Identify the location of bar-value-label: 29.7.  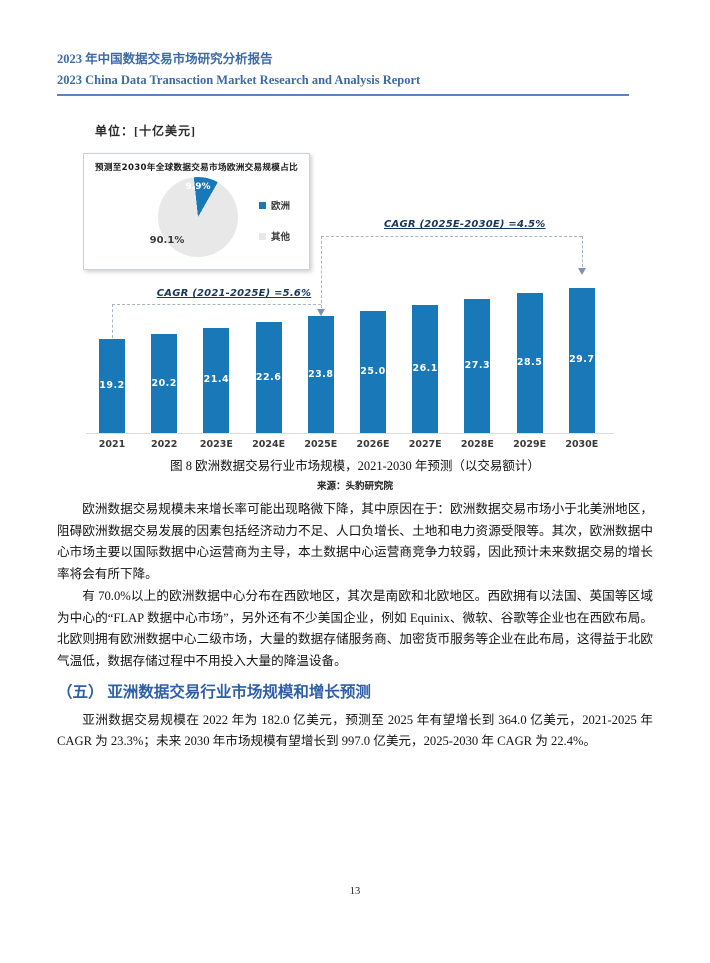
(582, 360).